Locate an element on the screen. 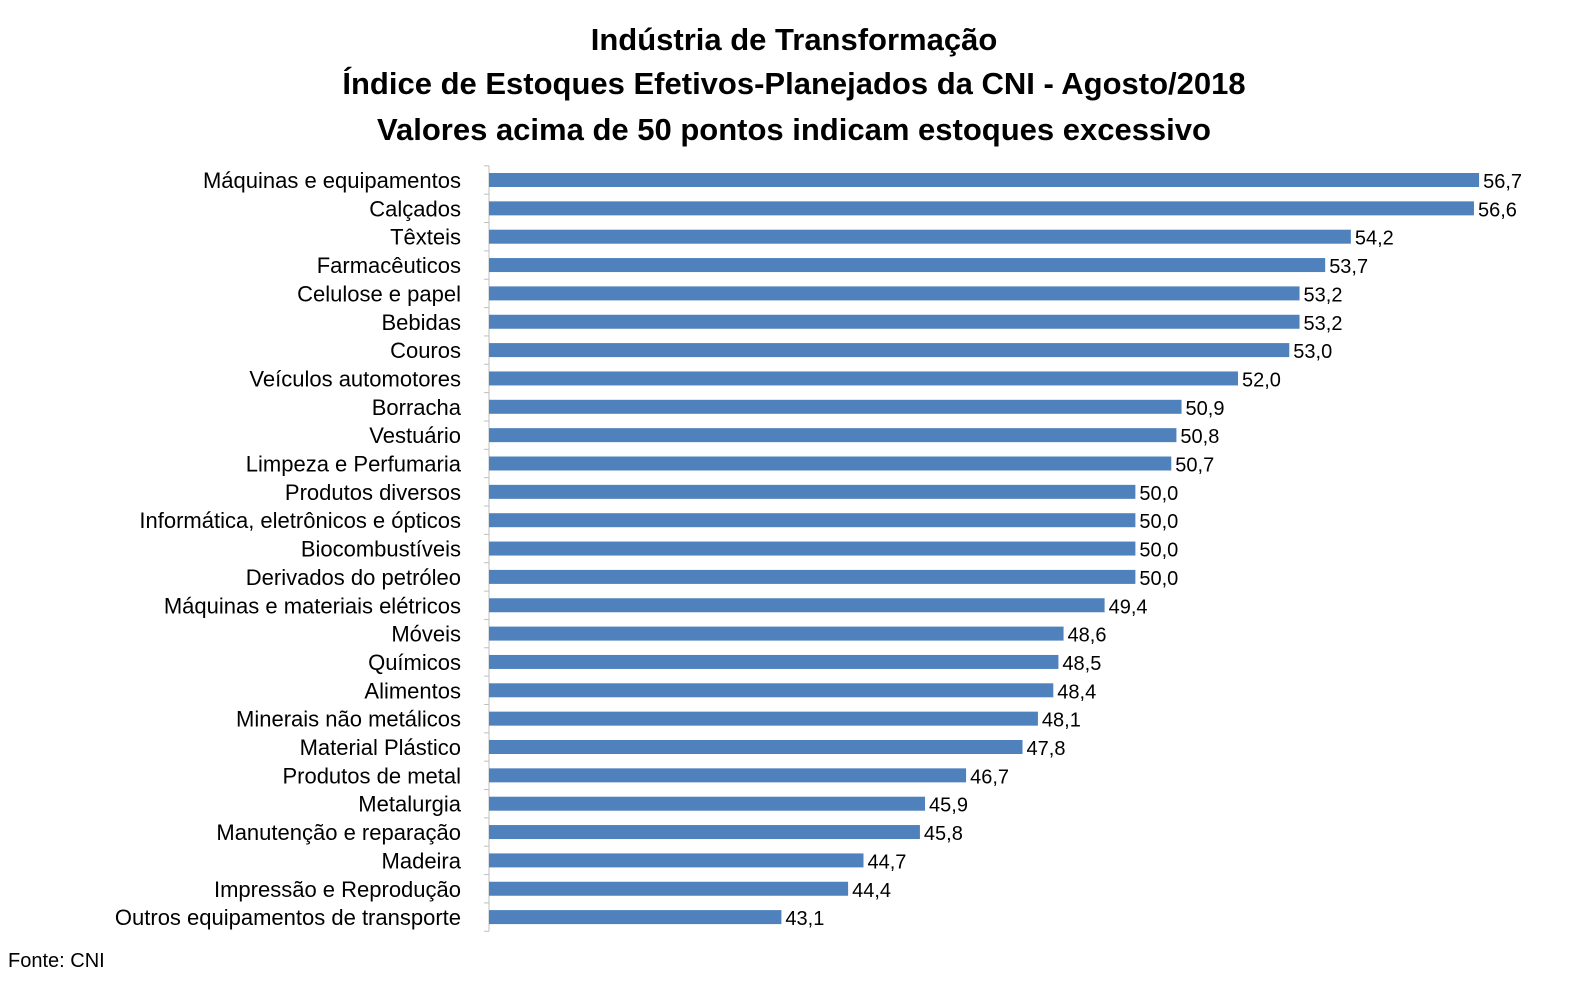  category-label: Borracha is located at coordinates (417, 407).